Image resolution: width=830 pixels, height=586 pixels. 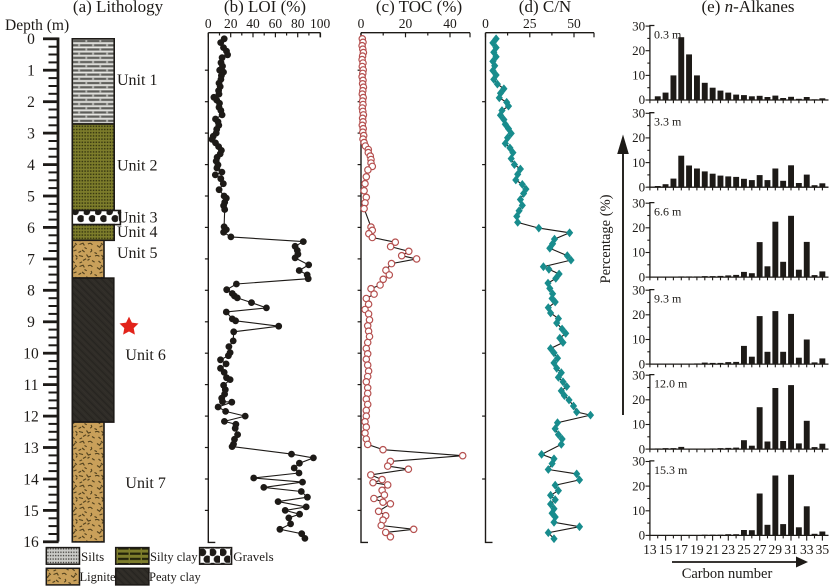 What do you see at coordinates (791, 549) in the screenshot?
I see `svg-text: 31` at bounding box center [791, 549].